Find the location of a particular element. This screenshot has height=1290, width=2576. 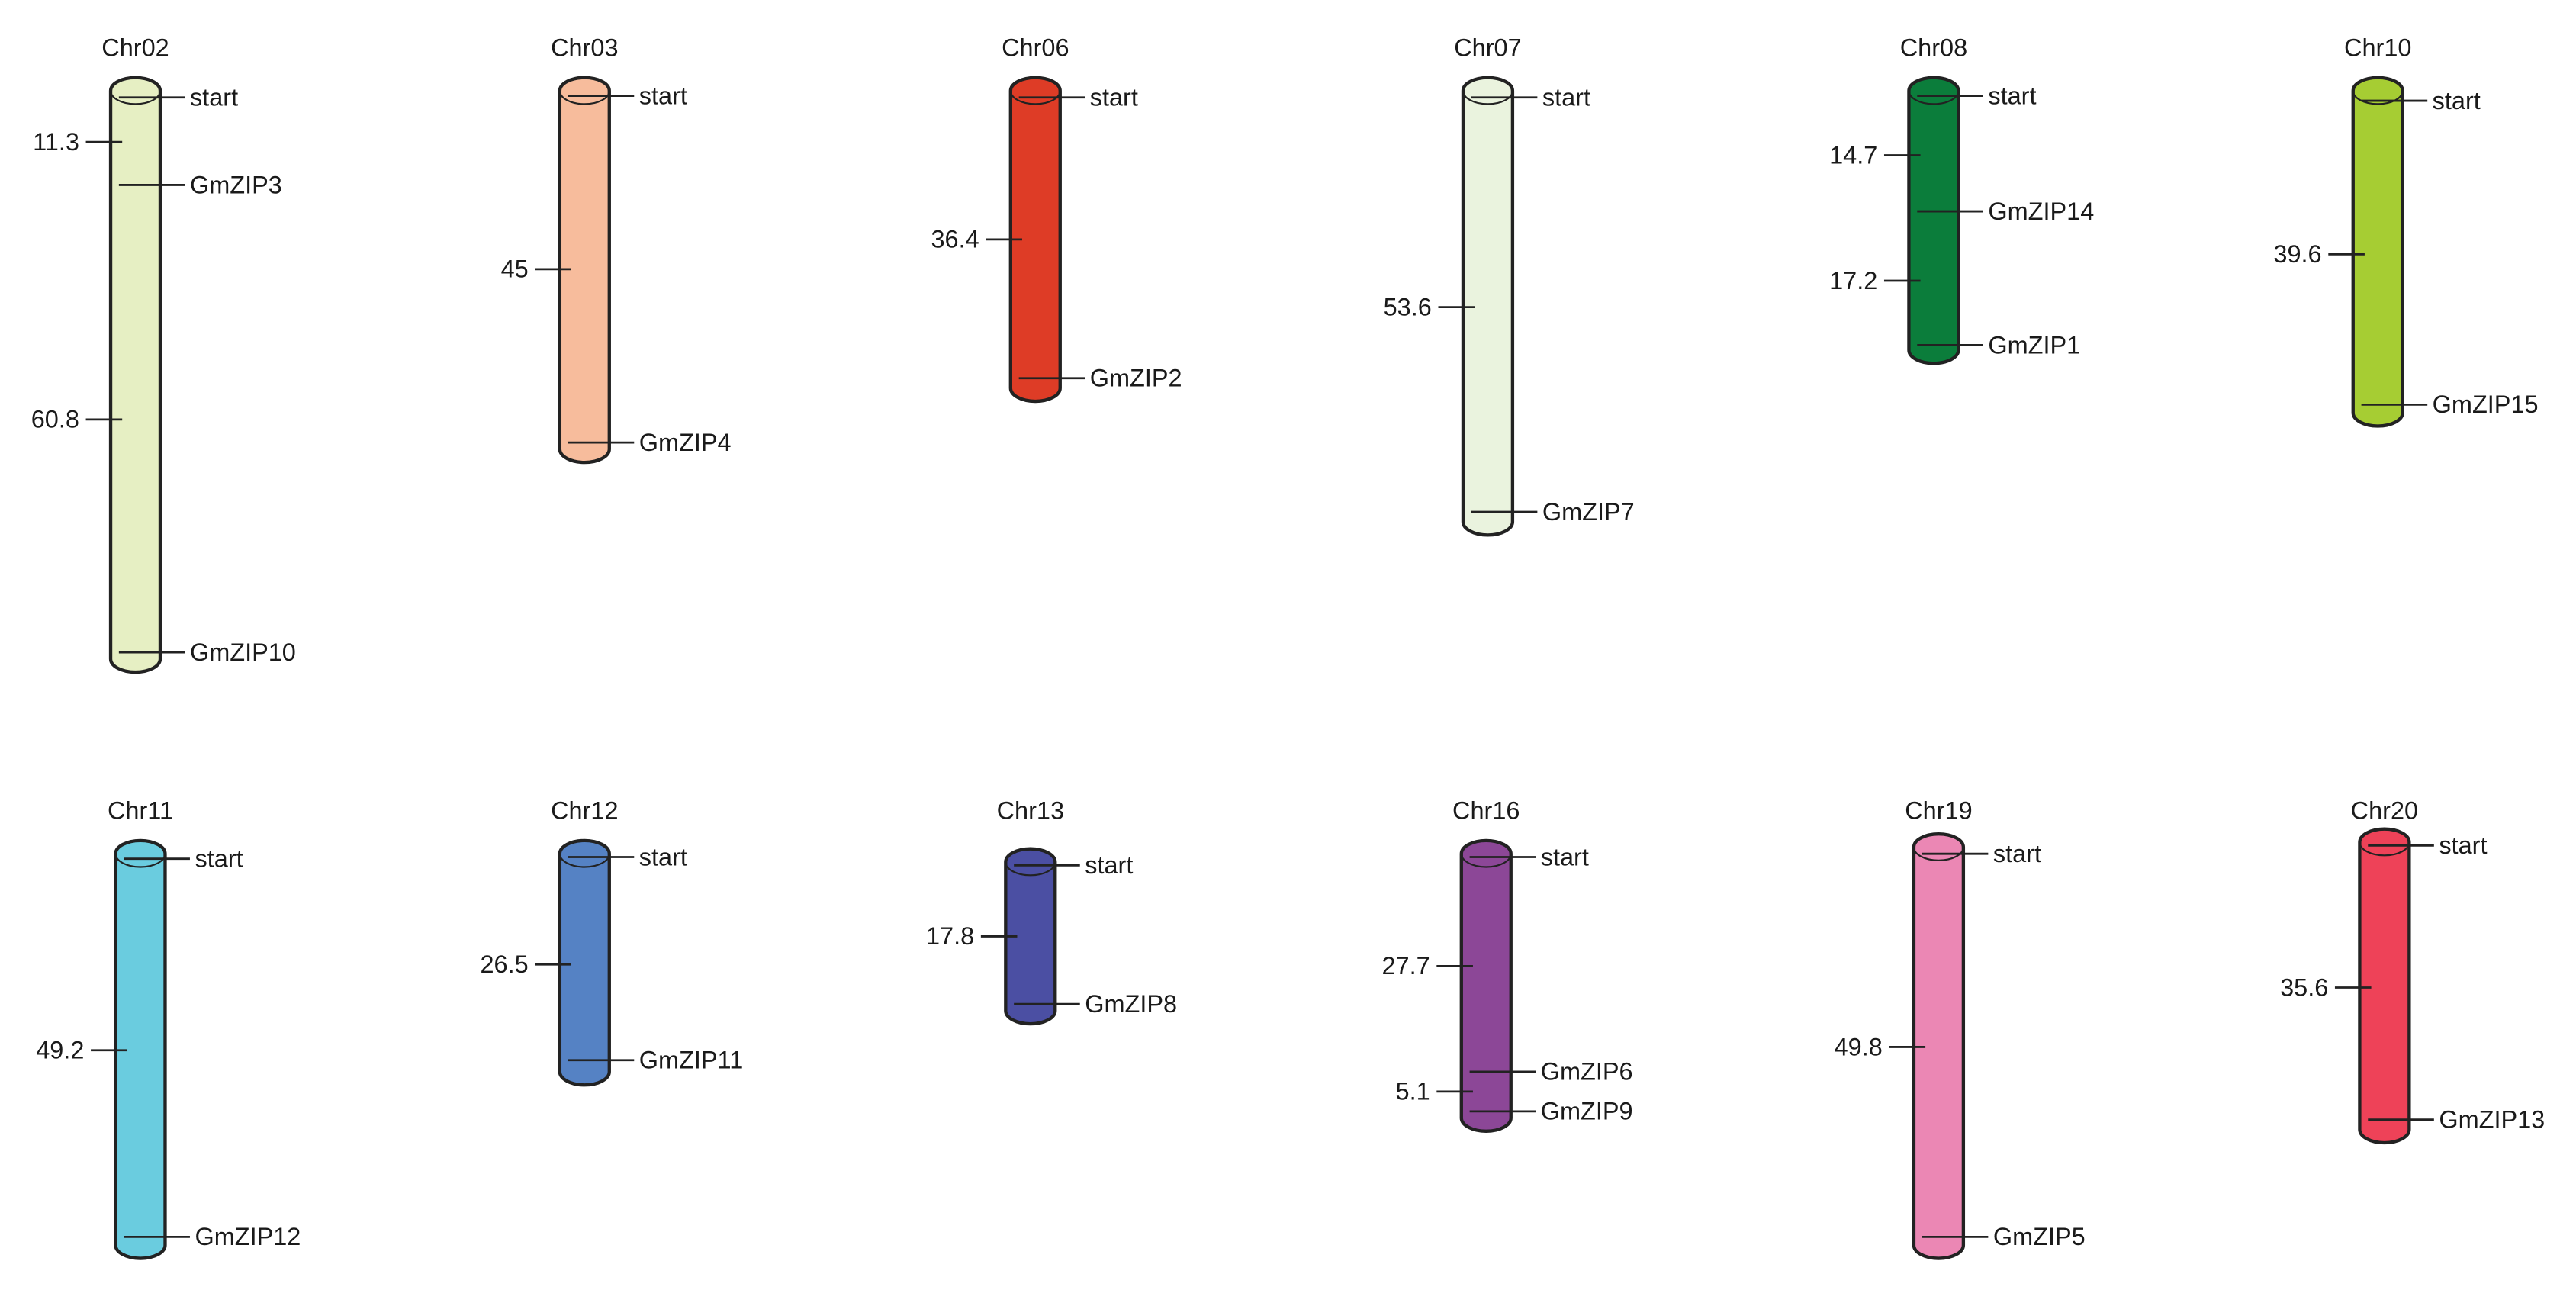

distance-label: 53.6 is located at coordinates (1408, 306).